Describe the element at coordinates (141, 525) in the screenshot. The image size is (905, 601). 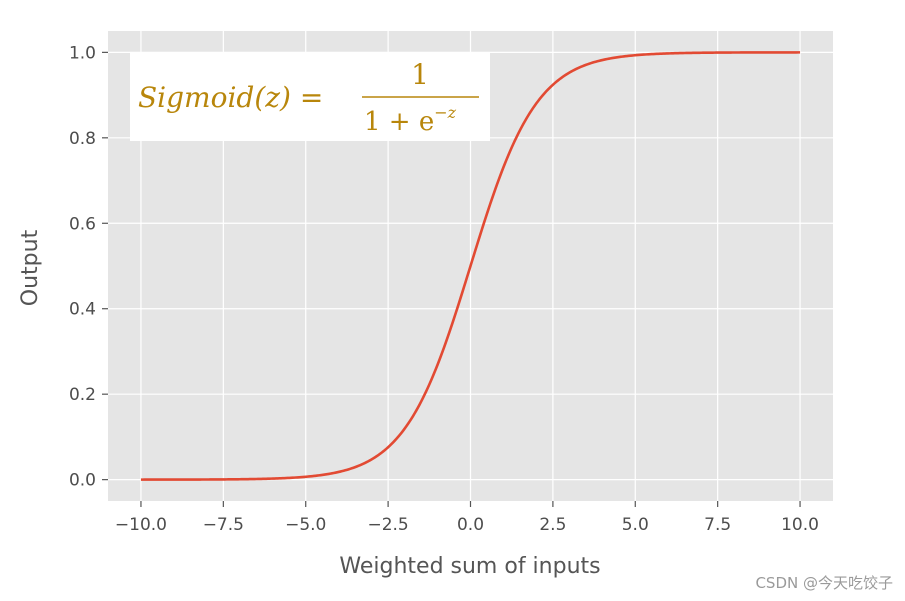
I see `x-tick-label: −10.0` at that location.